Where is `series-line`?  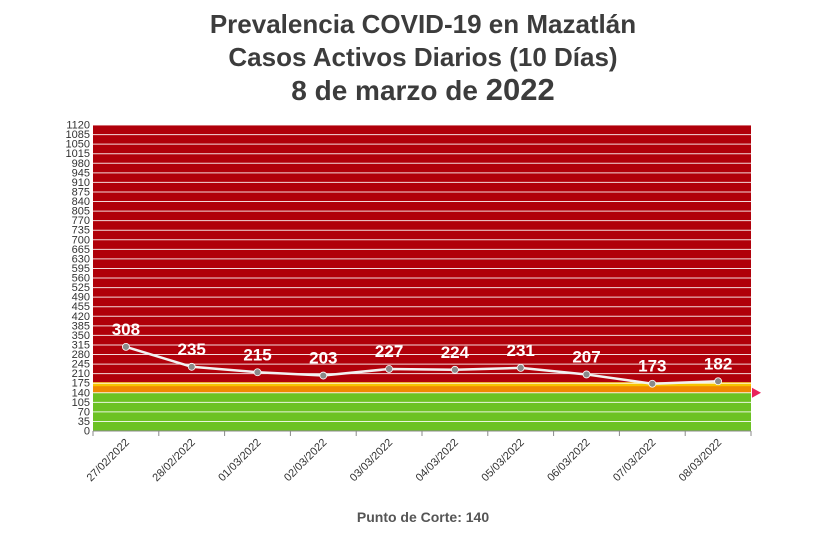
series-line is located at coordinates (422, 365).